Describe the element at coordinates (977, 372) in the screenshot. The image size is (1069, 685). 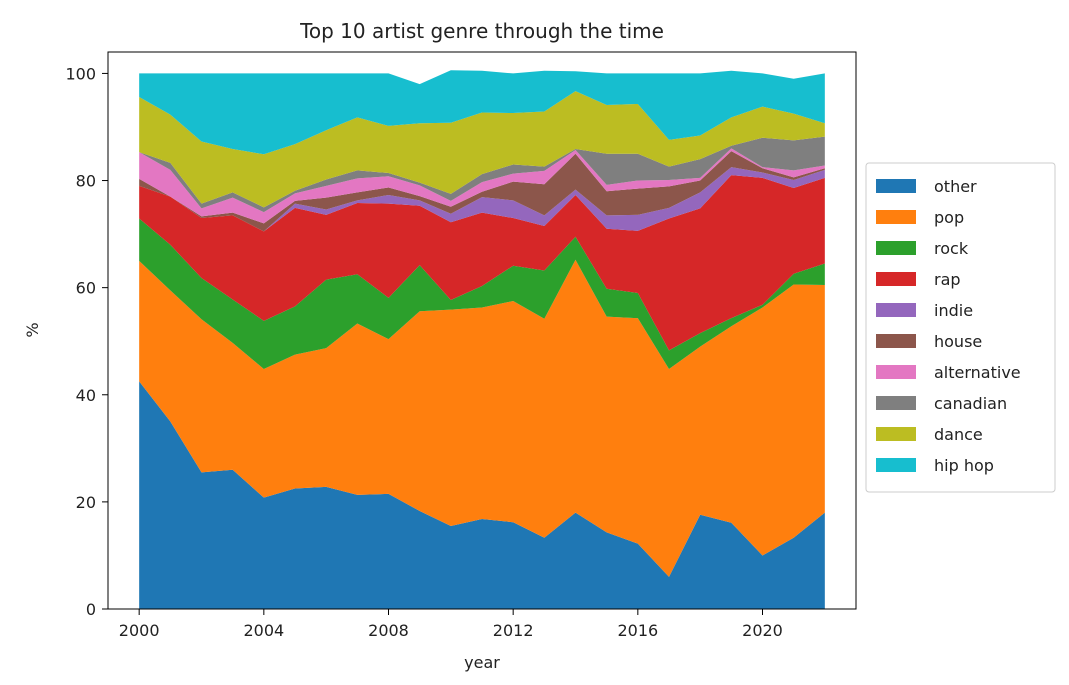
I see `legend-label: alternative` at that location.